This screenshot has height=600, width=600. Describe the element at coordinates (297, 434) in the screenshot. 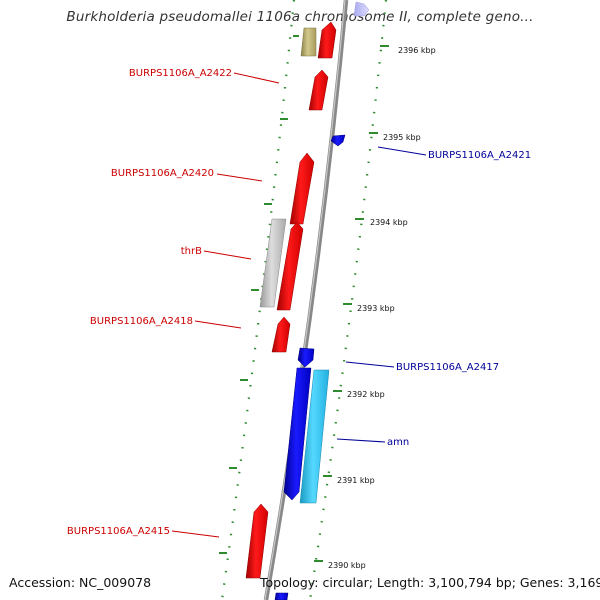

I see `gene-amn-blue` at that location.